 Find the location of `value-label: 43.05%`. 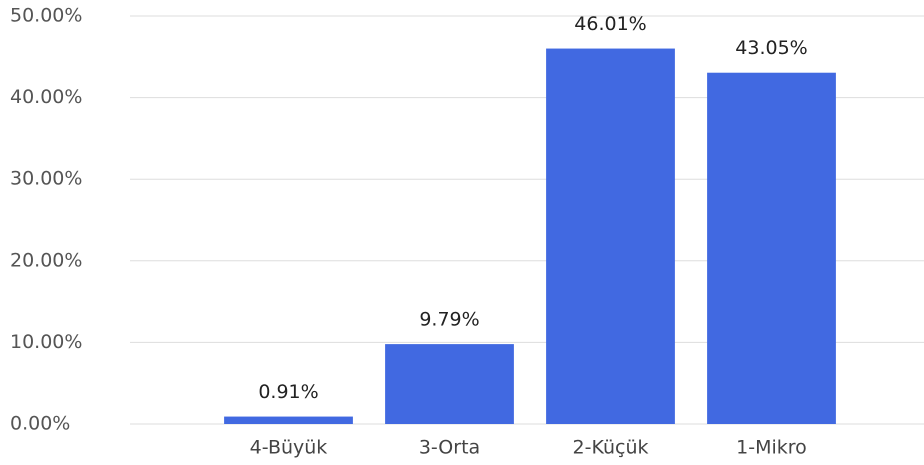

value-label: 43.05% is located at coordinates (771, 48).